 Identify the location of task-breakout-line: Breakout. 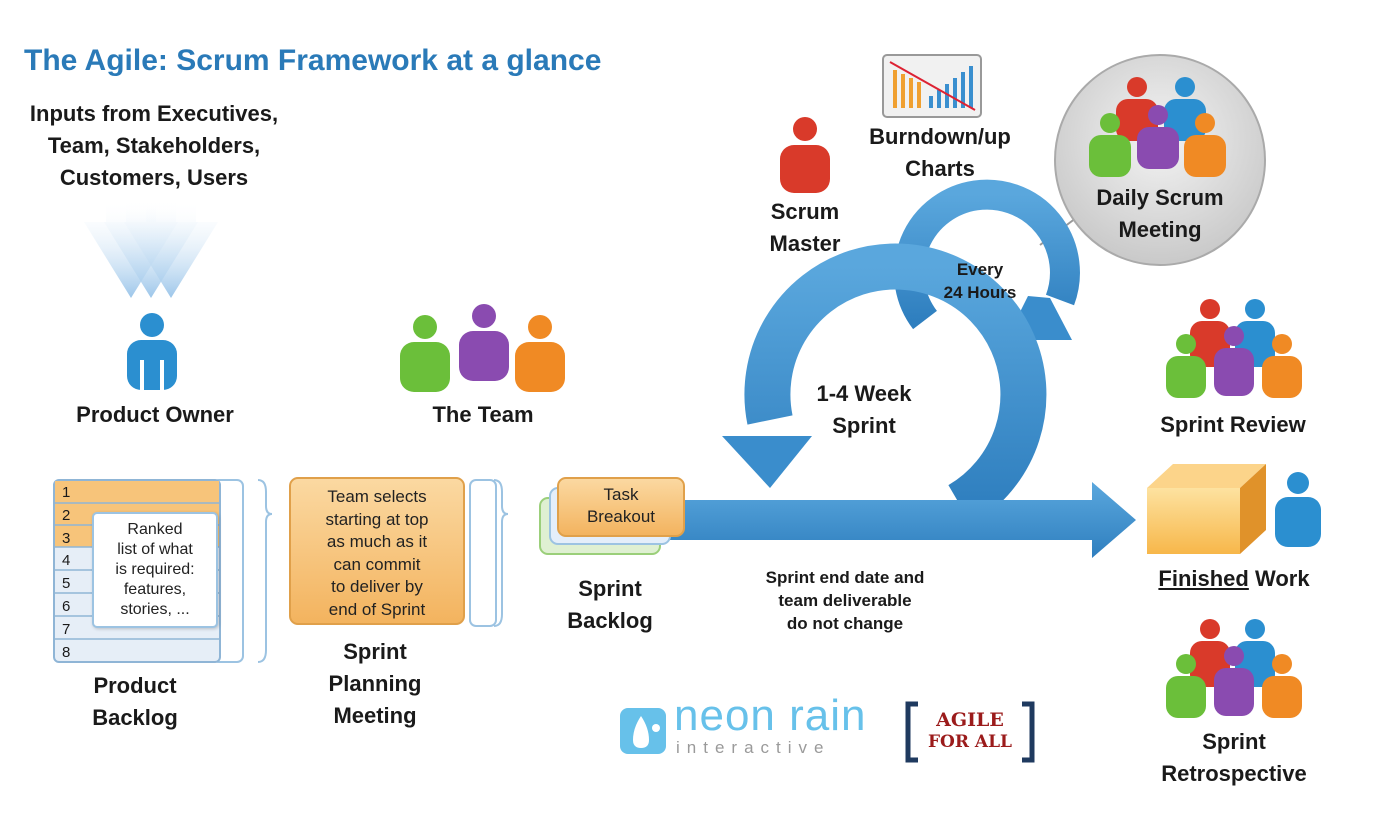
(621, 516).